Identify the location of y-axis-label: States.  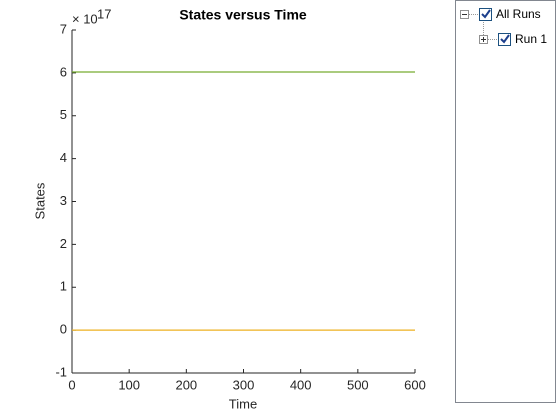
(39, 200).